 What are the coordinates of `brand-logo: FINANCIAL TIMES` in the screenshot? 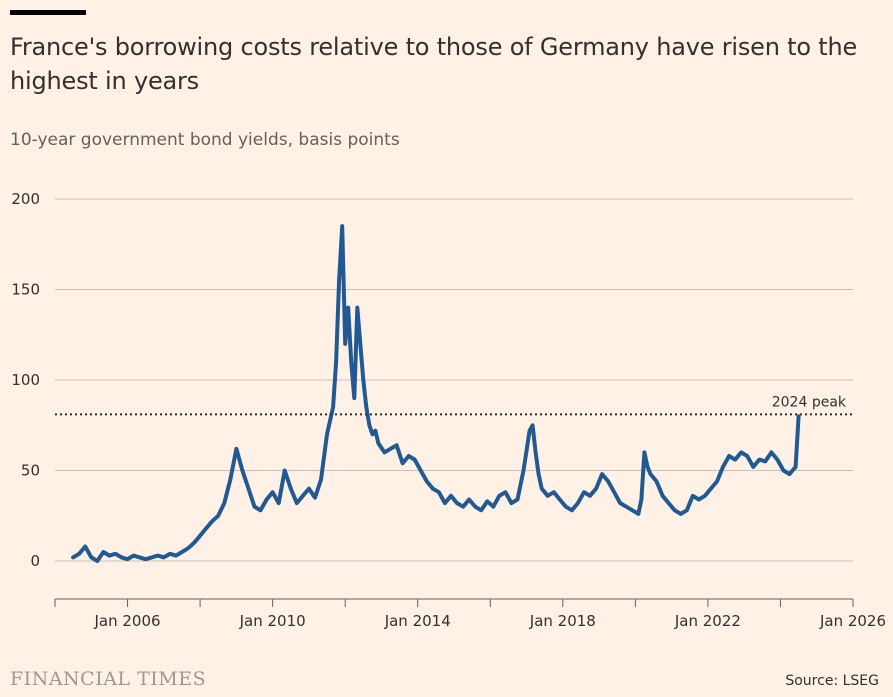 It's located at (108, 679).